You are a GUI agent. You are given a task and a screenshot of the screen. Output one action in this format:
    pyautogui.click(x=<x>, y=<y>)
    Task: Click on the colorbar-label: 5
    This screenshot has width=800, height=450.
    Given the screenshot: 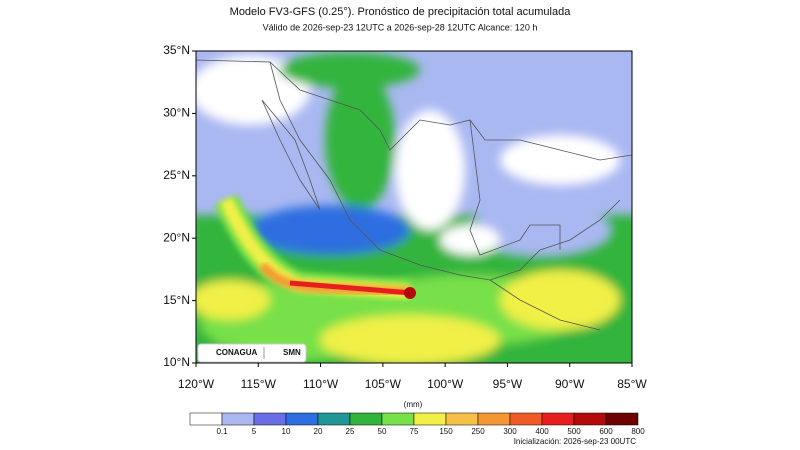 What is the action you would take?
    pyautogui.click(x=254, y=431)
    